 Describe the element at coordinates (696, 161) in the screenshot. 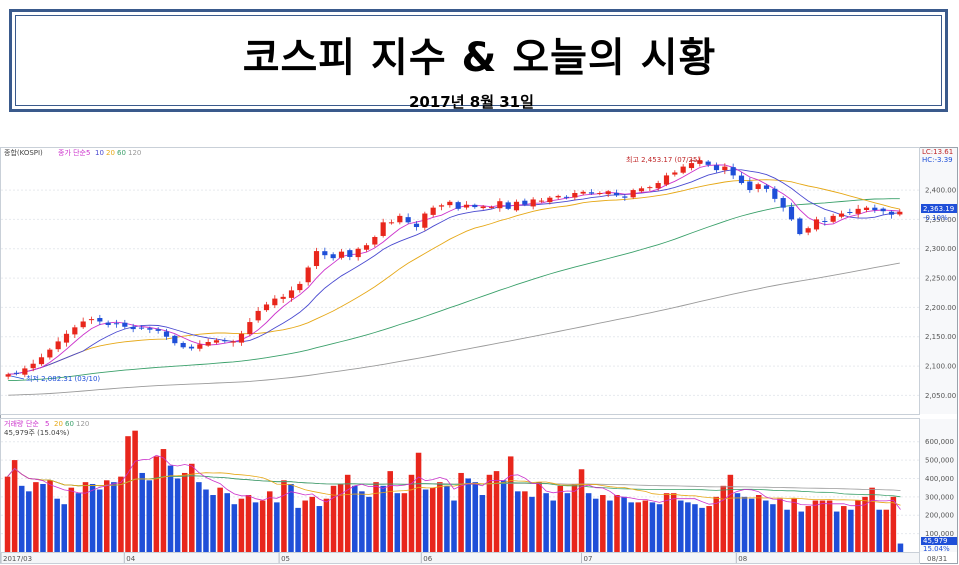

I see `high-arrow` at that location.